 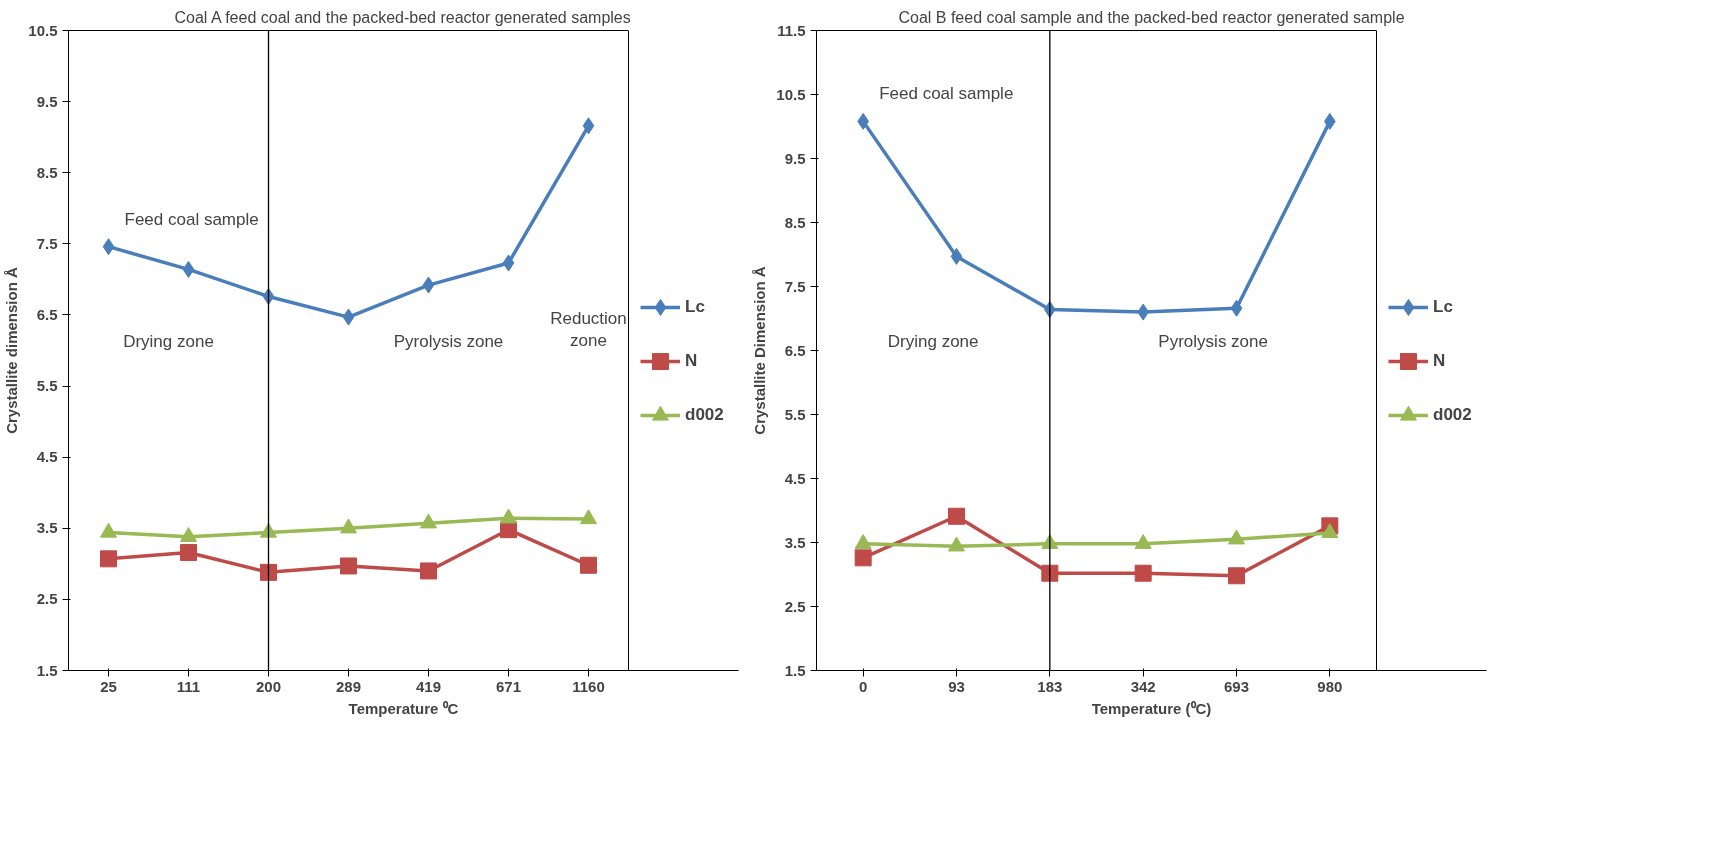 What do you see at coordinates (403, 708) in the screenshot?
I see `x-axis-title: Temperature ⁰C` at bounding box center [403, 708].